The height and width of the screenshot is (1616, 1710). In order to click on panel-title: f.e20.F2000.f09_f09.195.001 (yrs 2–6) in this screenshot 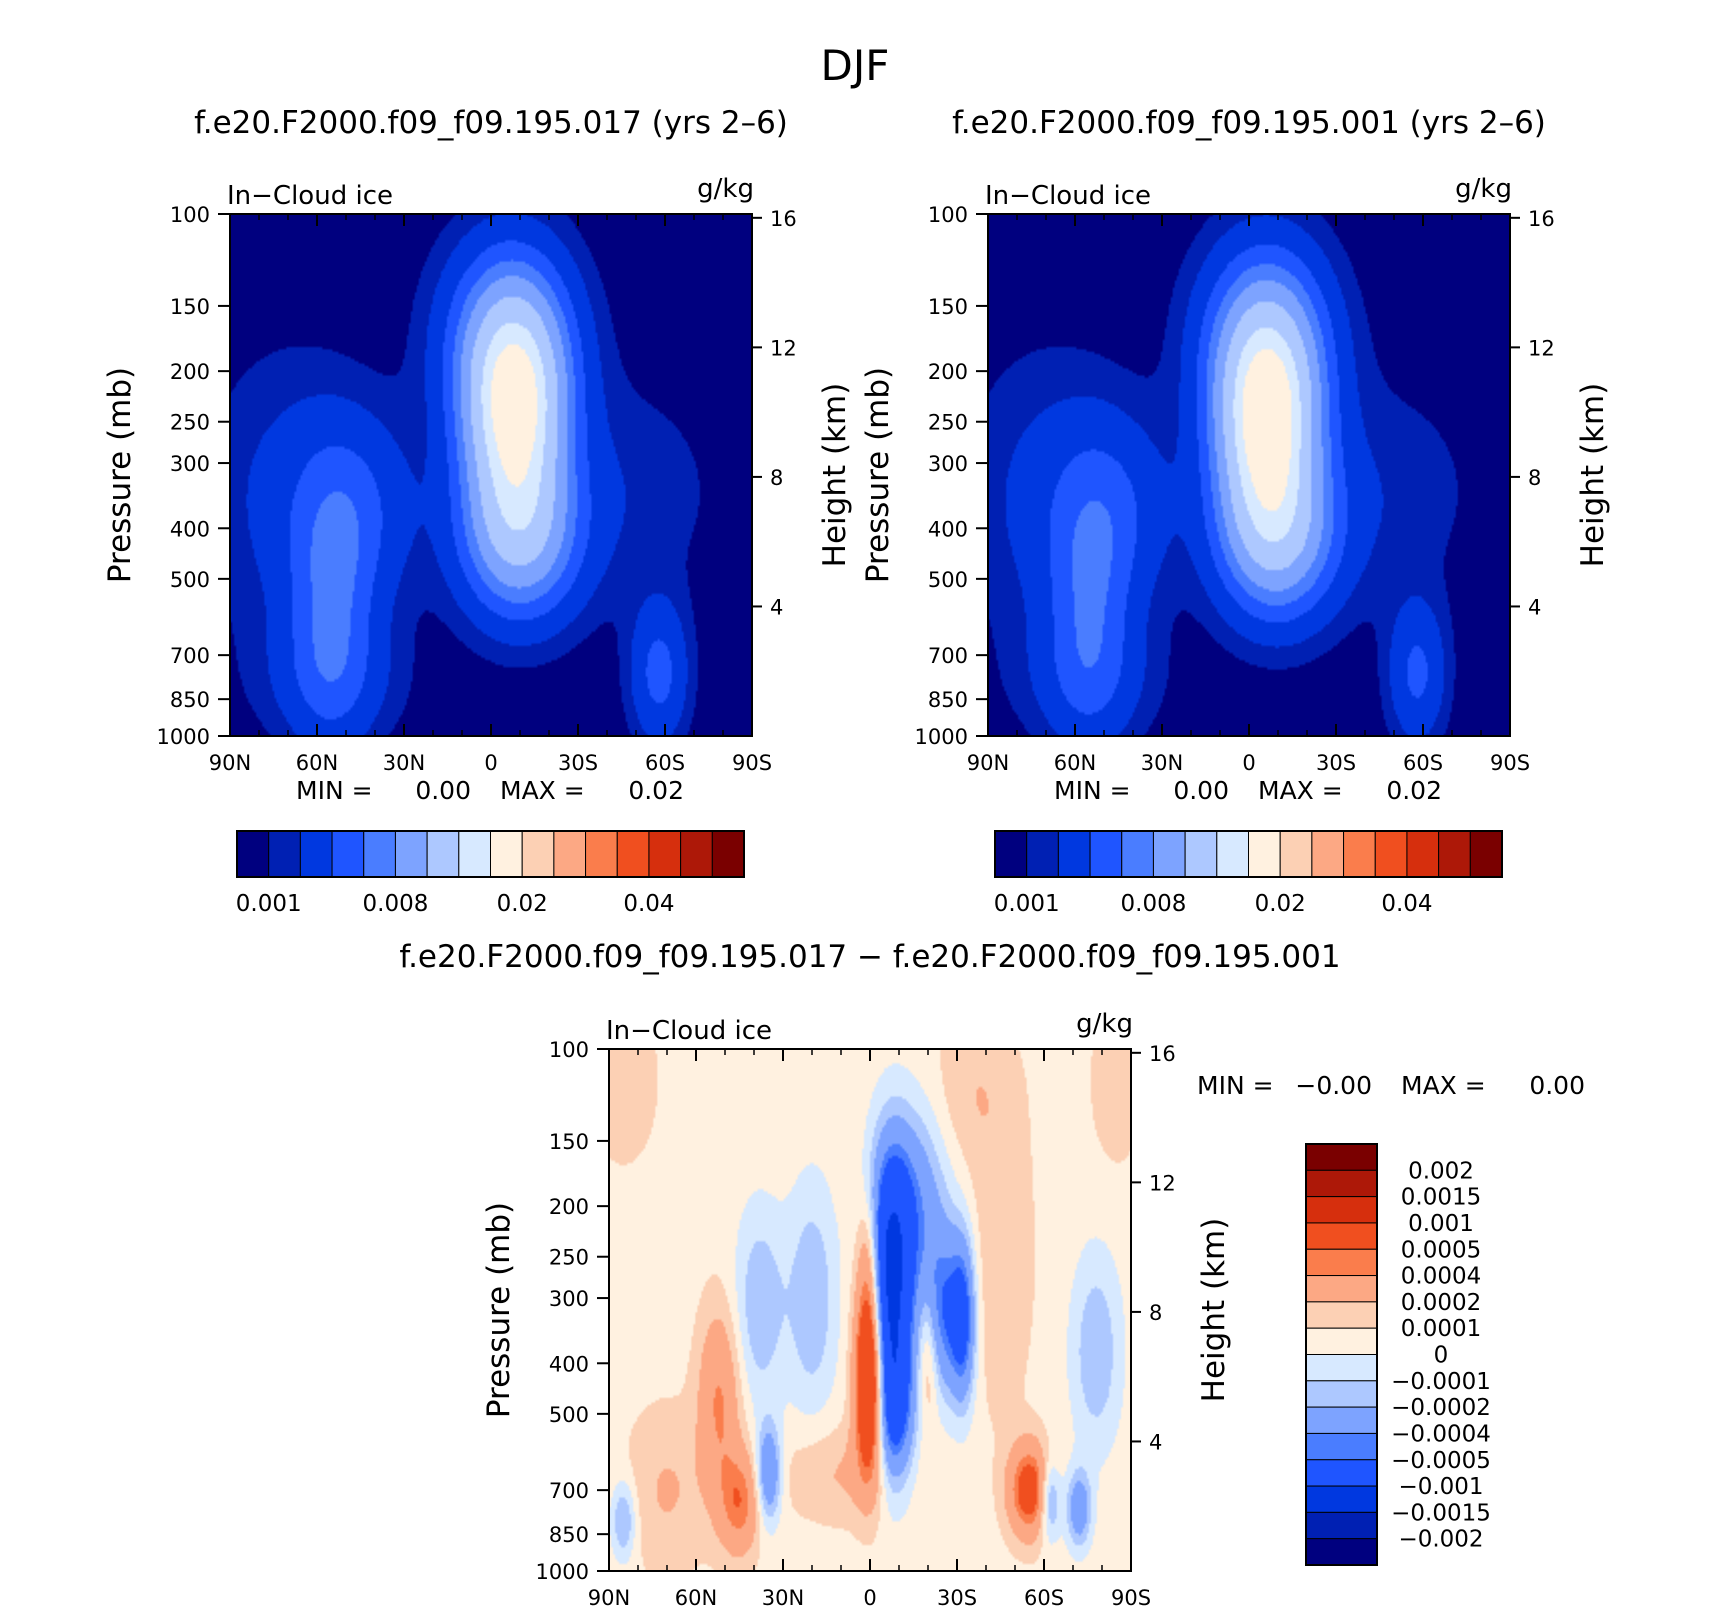, I will do `click(1249, 123)`.